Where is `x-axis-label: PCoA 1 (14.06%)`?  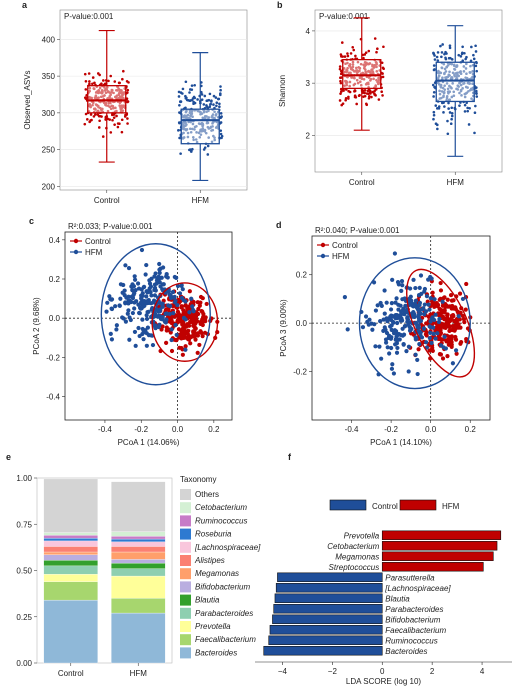 x-axis-label: PCoA 1 (14.06%) is located at coordinates (149, 442).